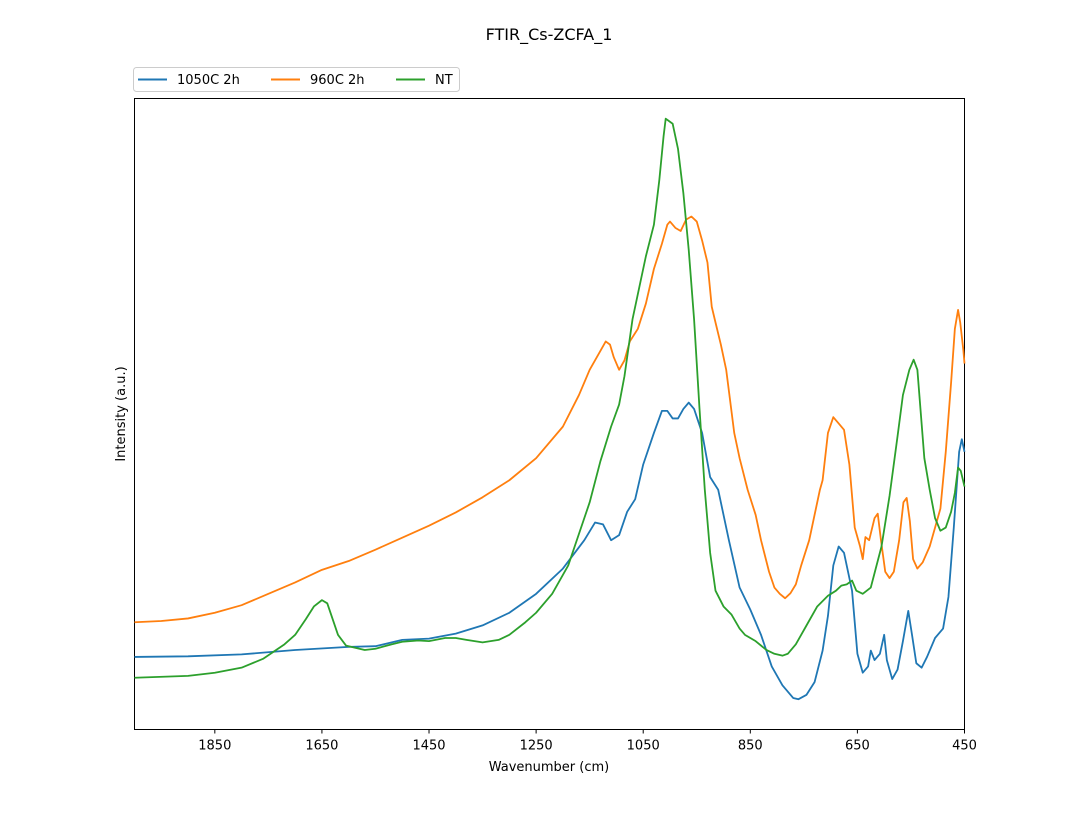  Describe the element at coordinates (643, 746) in the screenshot. I see `x-tick-label: 1050` at that location.